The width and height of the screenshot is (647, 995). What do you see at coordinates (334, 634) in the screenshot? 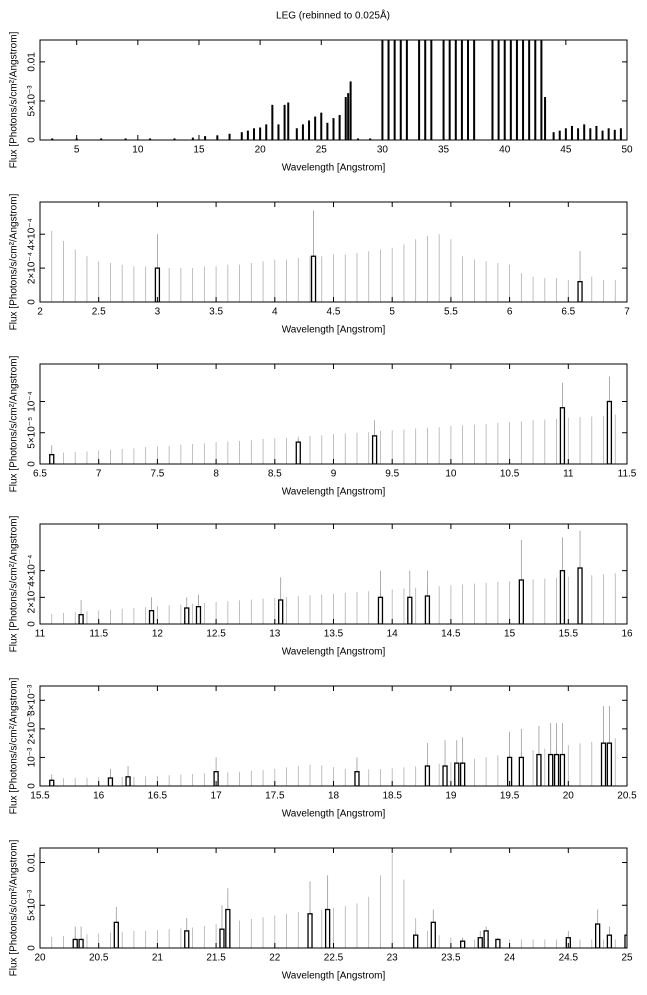
I see `x-tick-label: 13.5` at bounding box center [334, 634].